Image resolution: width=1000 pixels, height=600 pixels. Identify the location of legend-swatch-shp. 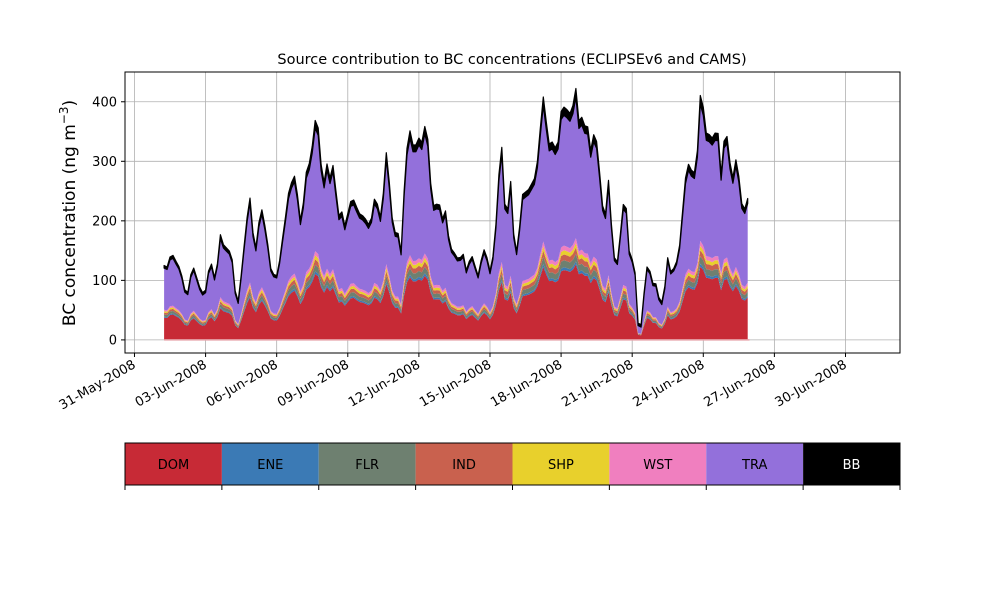
(561, 464).